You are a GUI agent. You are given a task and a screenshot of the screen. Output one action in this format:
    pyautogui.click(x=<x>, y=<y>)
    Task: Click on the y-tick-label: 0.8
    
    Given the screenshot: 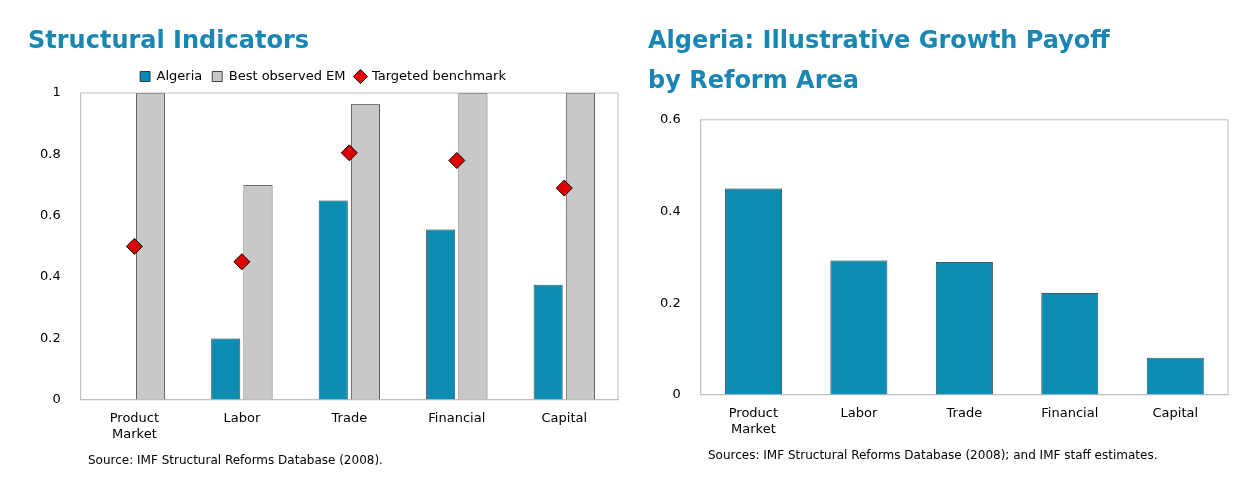 What is the action you would take?
    pyautogui.click(x=50, y=153)
    